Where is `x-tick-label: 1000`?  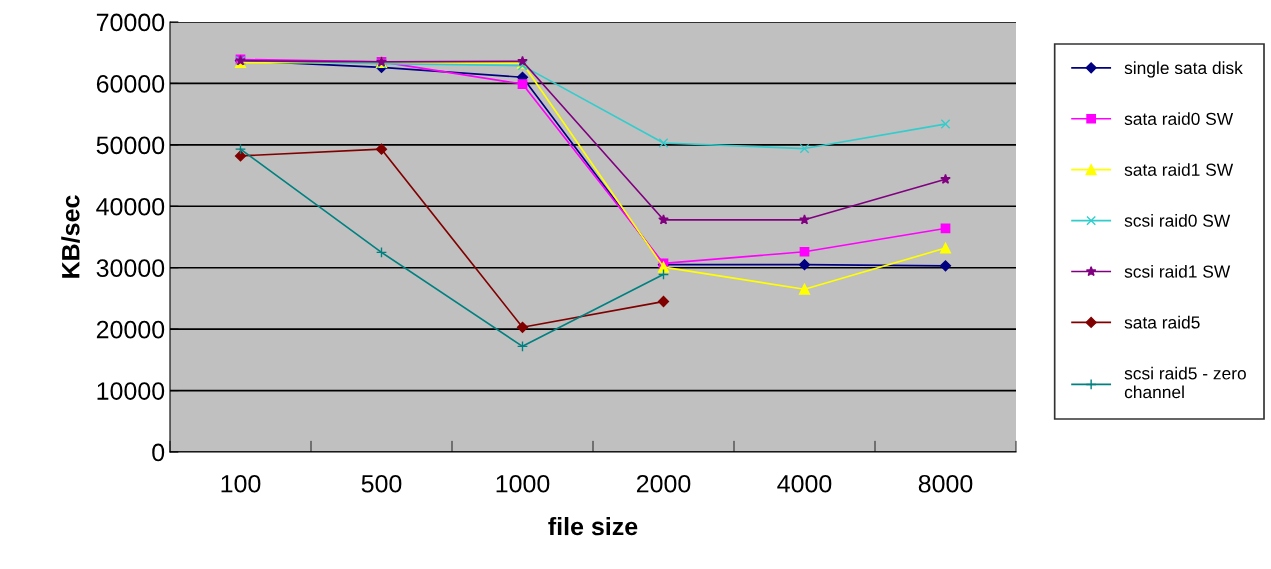 x-tick-label: 1000 is located at coordinates (523, 483).